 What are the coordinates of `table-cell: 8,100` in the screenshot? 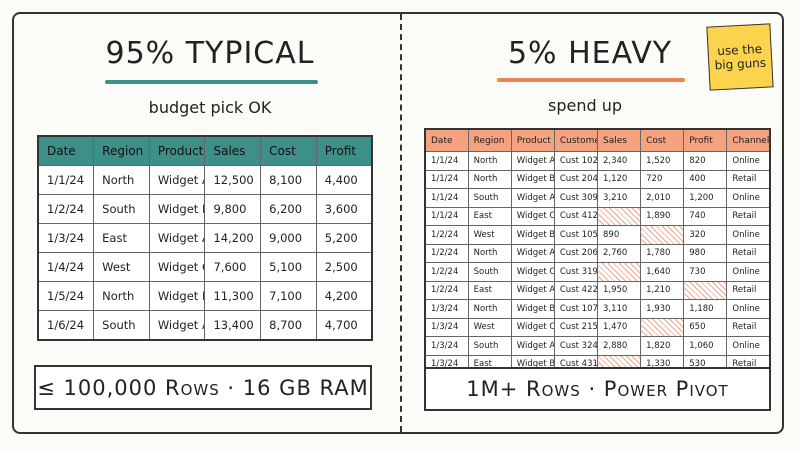 It's located at (288, 180).